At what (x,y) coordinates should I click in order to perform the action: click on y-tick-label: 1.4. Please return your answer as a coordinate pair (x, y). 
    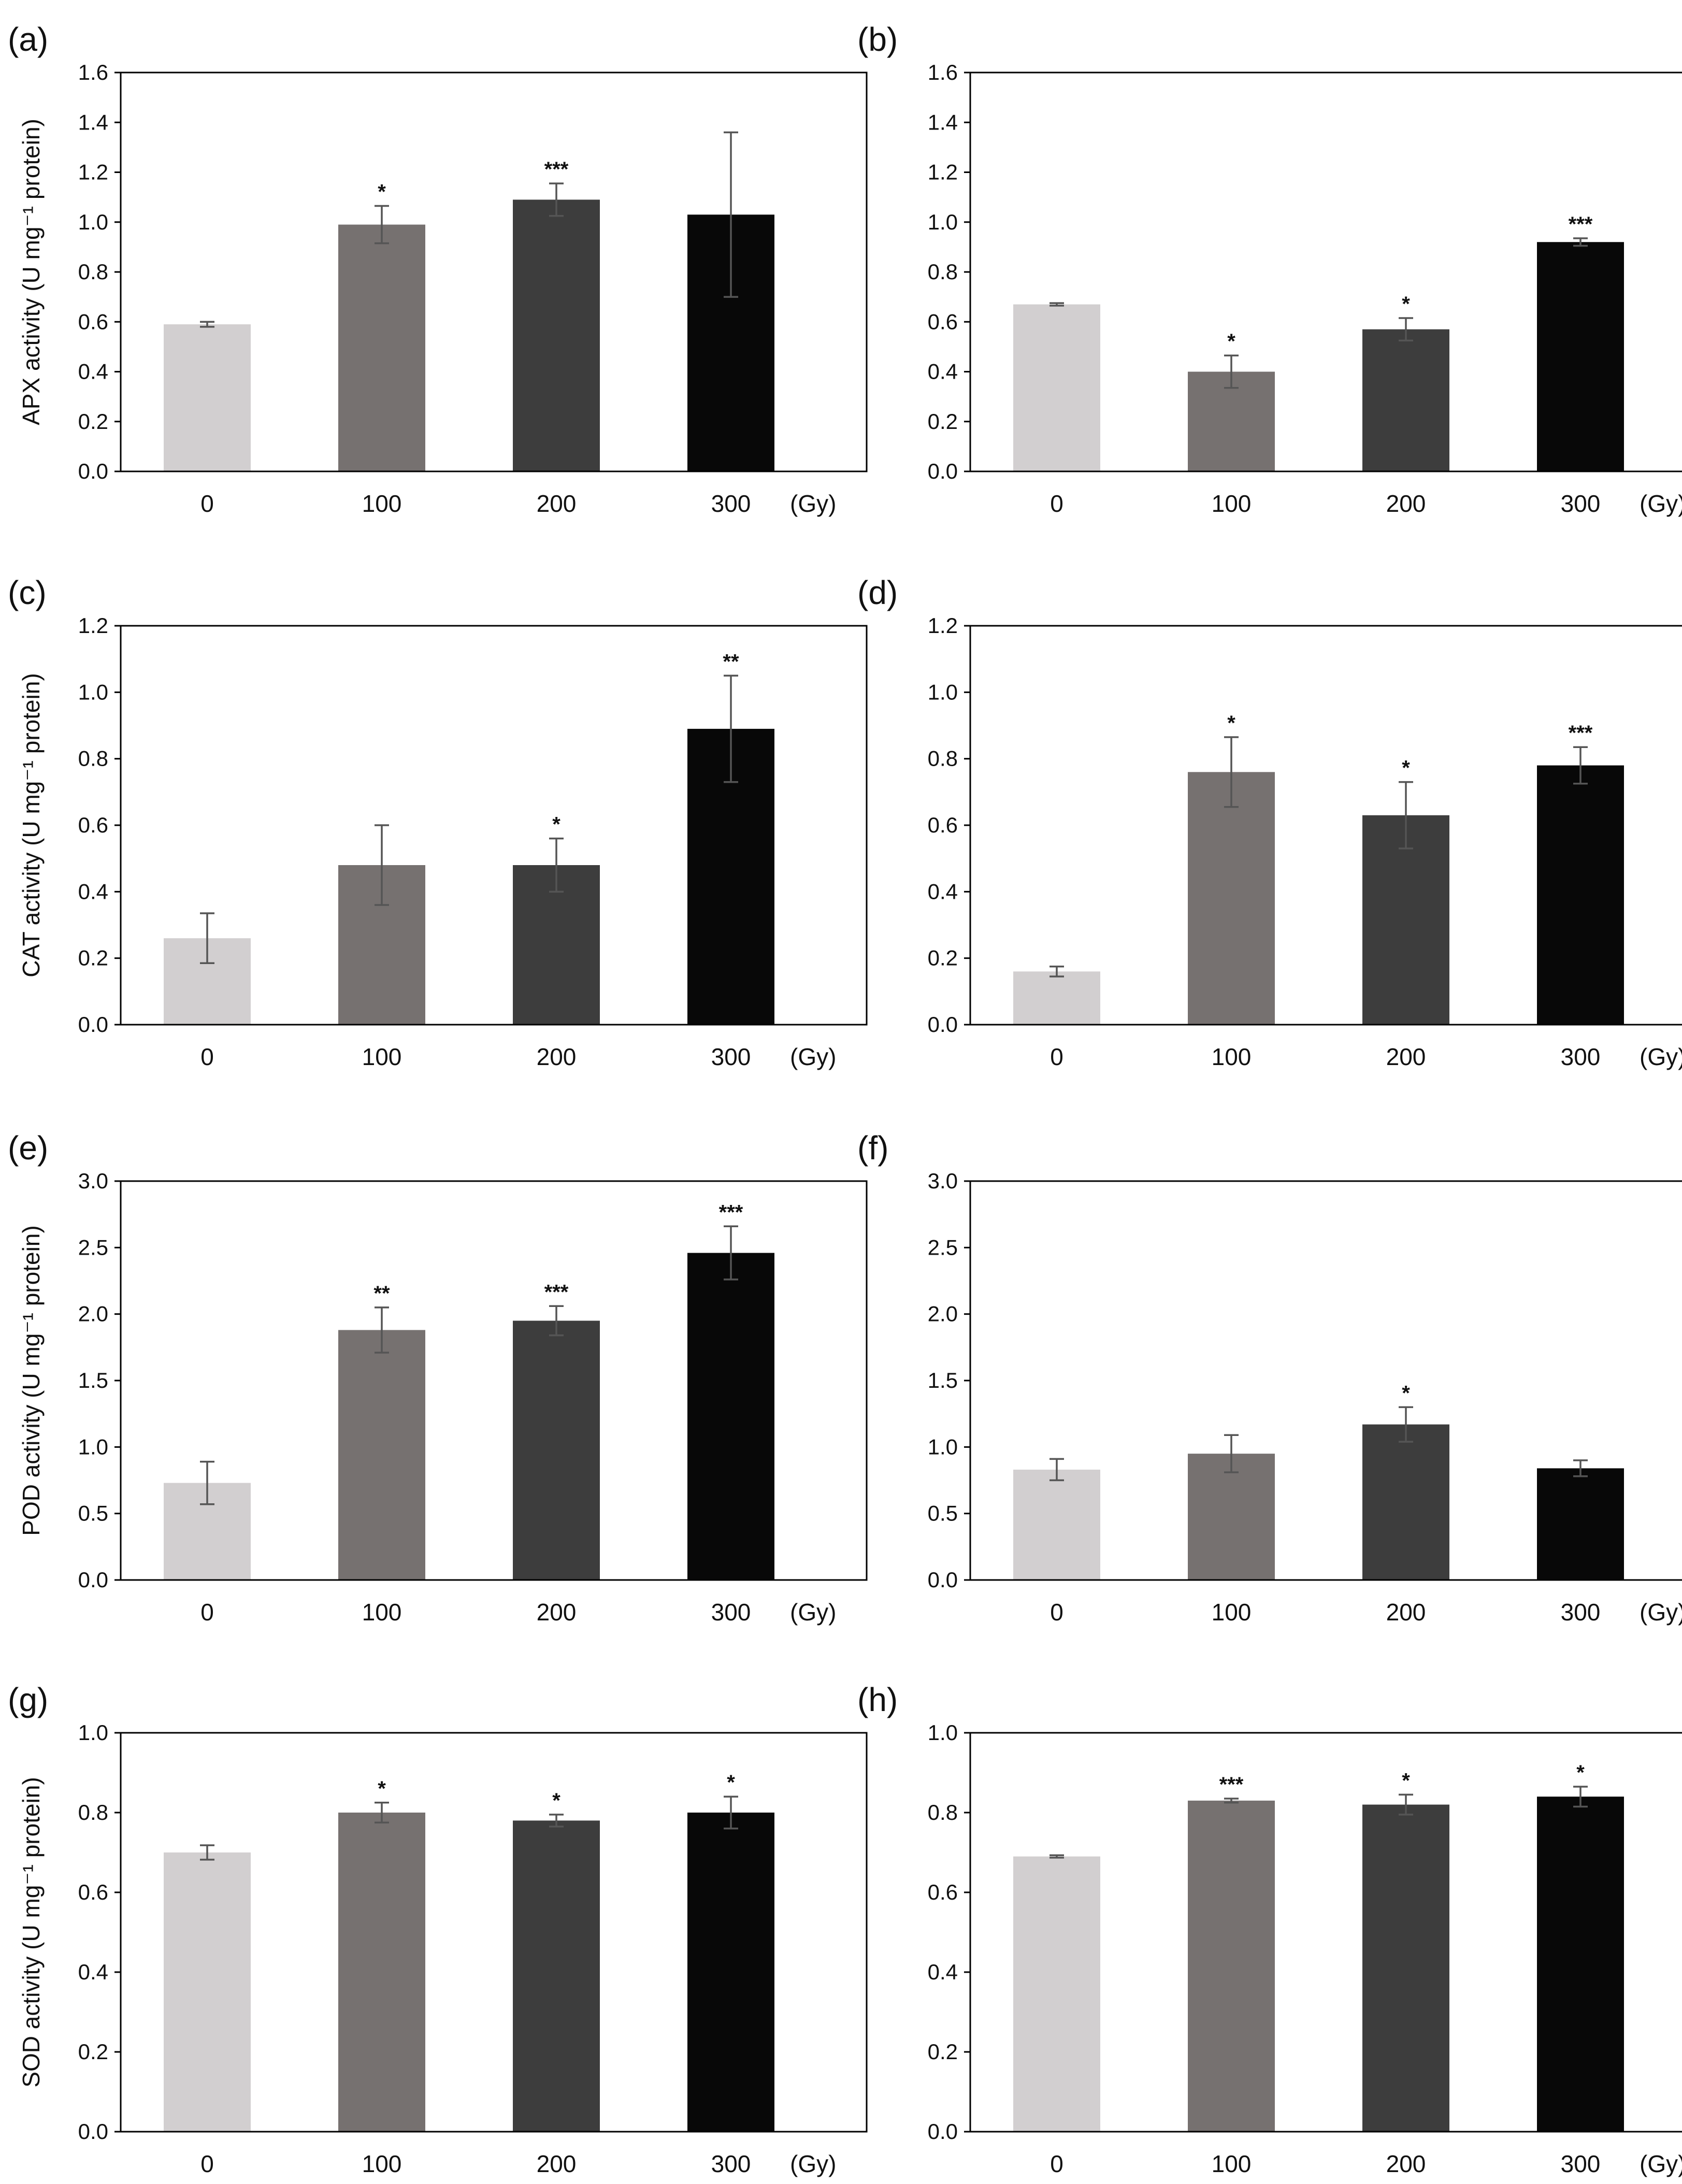
    Looking at the image, I should click on (93, 122).